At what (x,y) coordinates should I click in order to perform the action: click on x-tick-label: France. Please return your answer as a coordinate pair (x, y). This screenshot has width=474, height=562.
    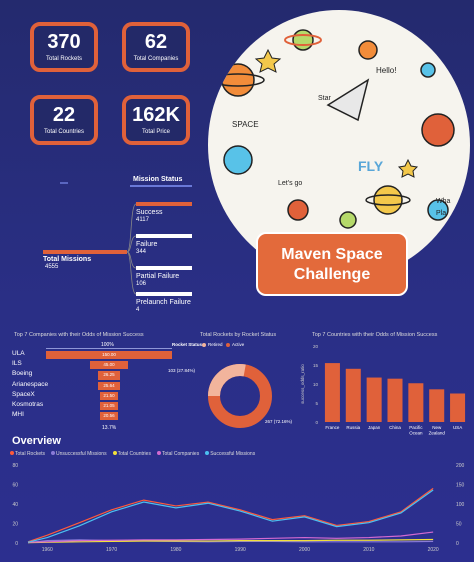
    Looking at the image, I should click on (332, 427).